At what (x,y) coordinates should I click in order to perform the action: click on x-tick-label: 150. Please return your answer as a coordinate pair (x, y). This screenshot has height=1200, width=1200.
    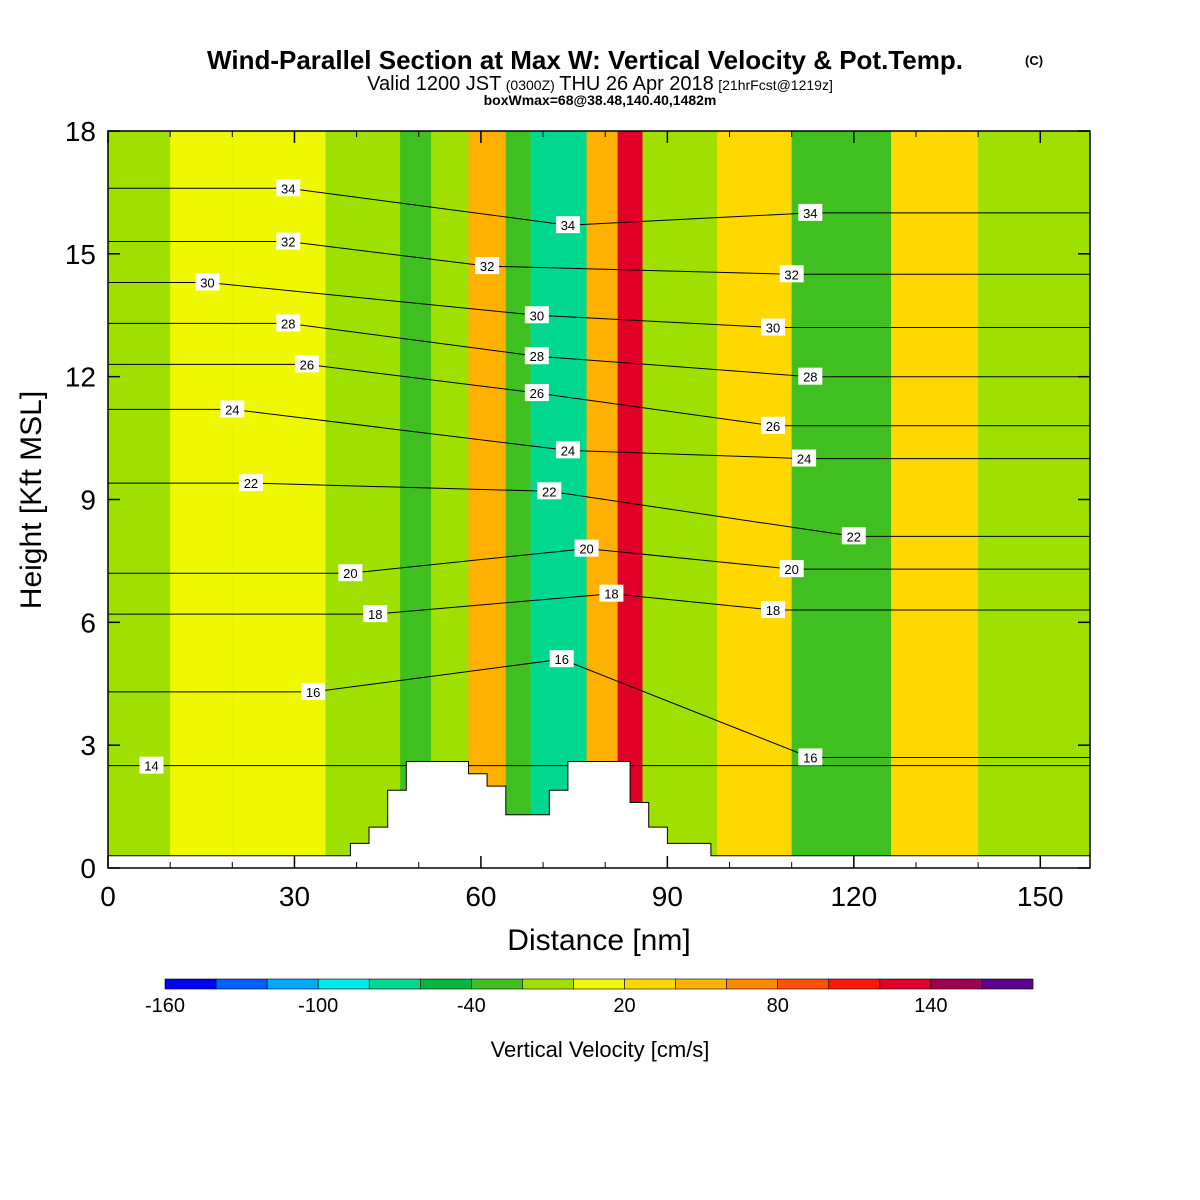
    Looking at the image, I should click on (1040, 896).